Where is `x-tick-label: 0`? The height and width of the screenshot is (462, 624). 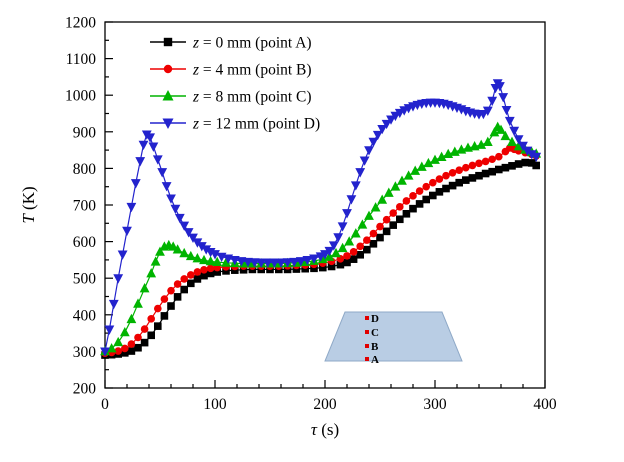 x-tick-label: 0 is located at coordinates (105, 404).